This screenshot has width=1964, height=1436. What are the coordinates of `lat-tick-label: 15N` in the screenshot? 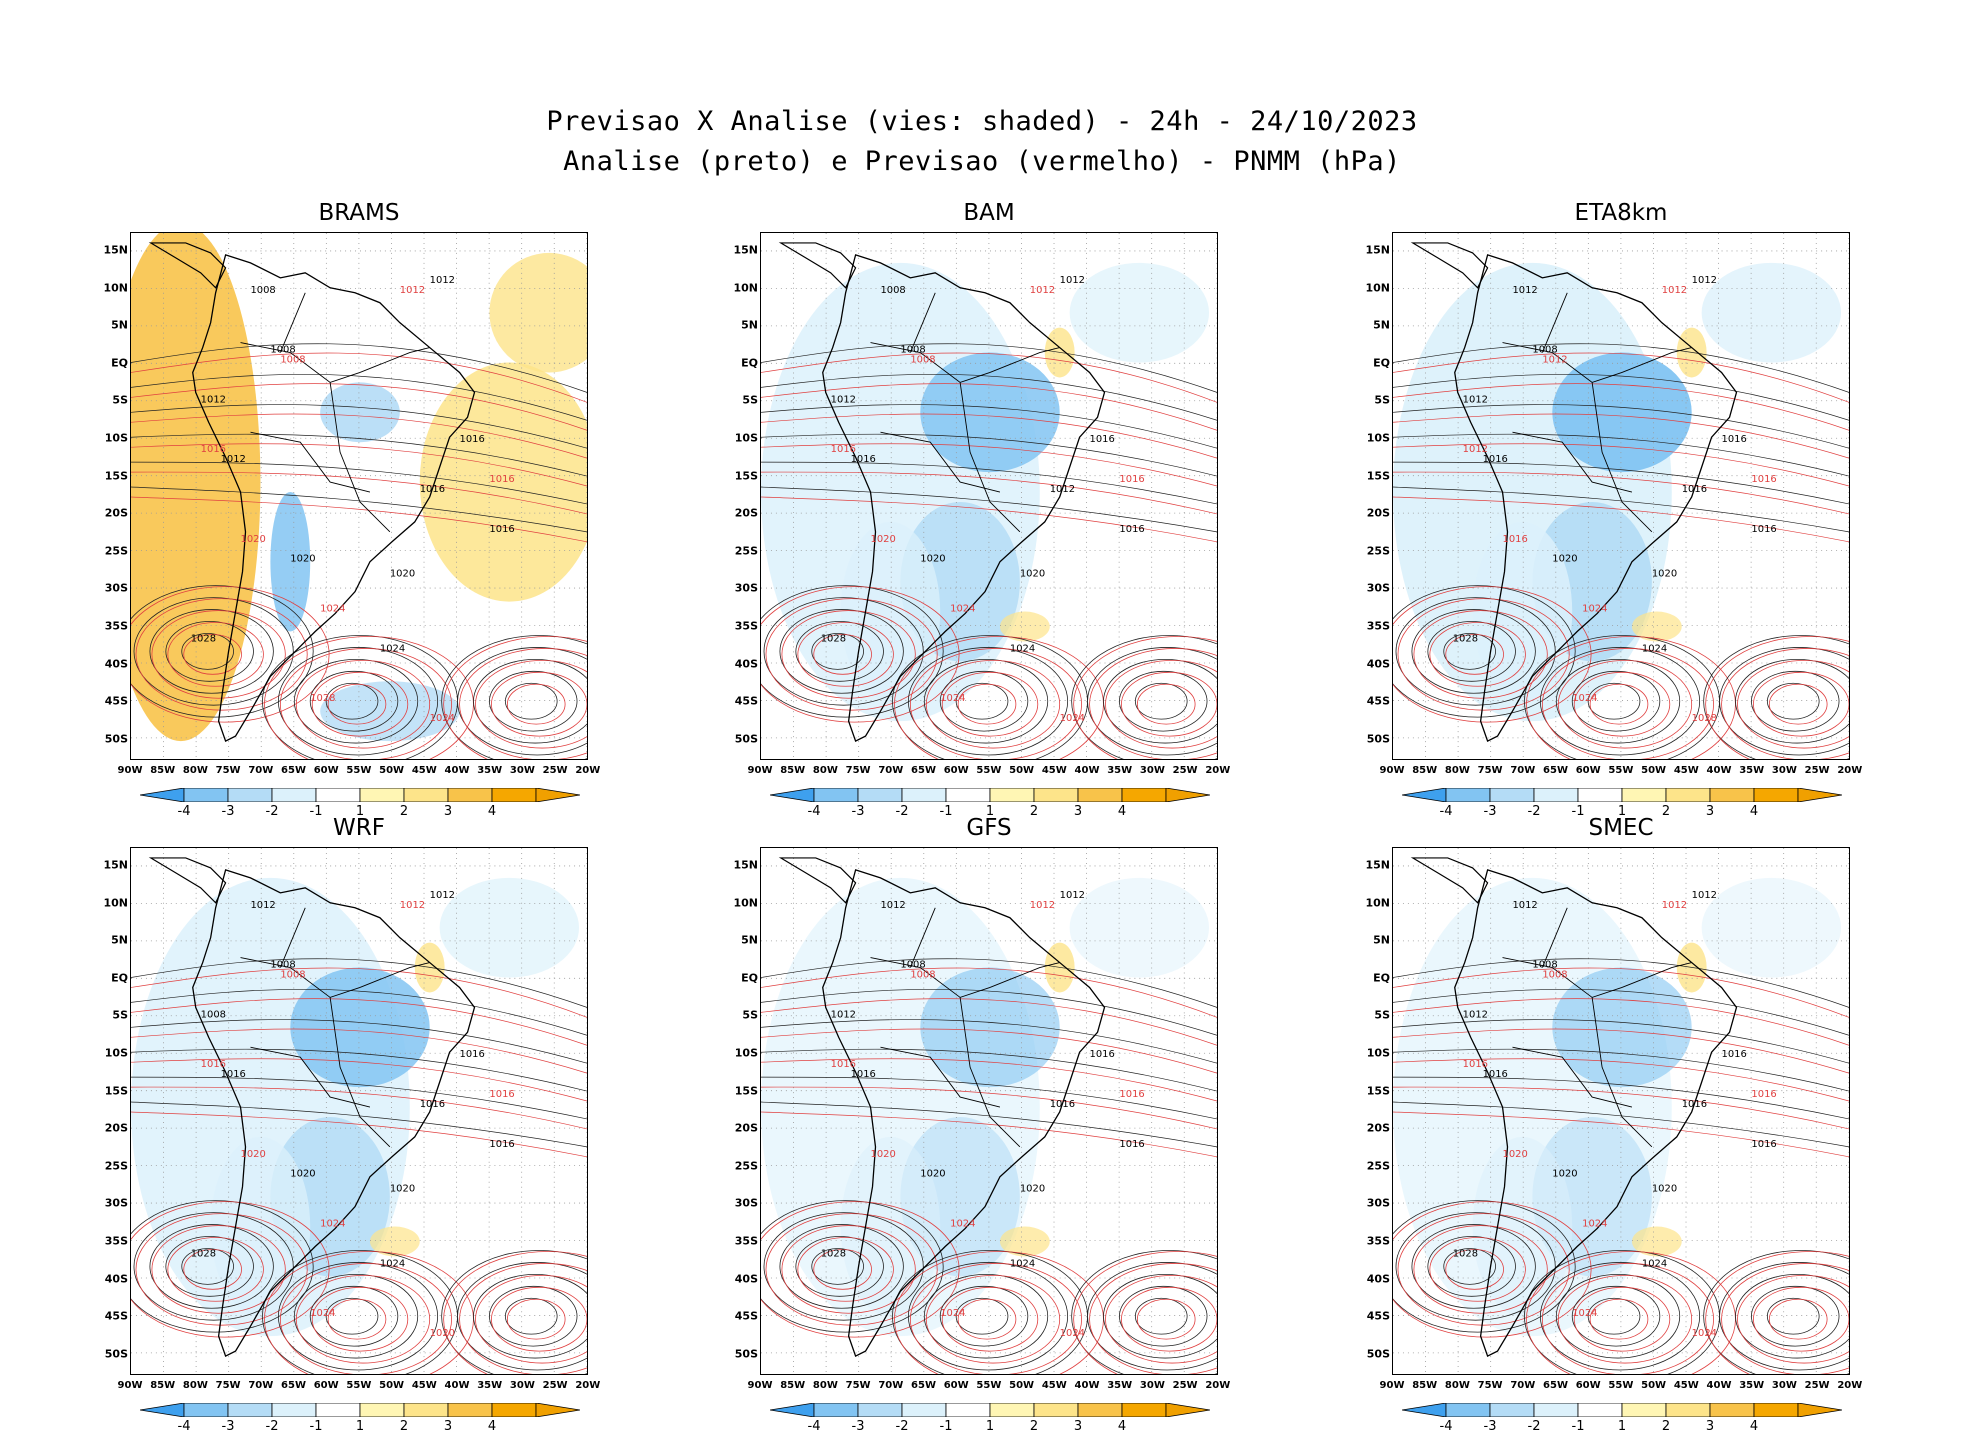 It's located at (745, 865).